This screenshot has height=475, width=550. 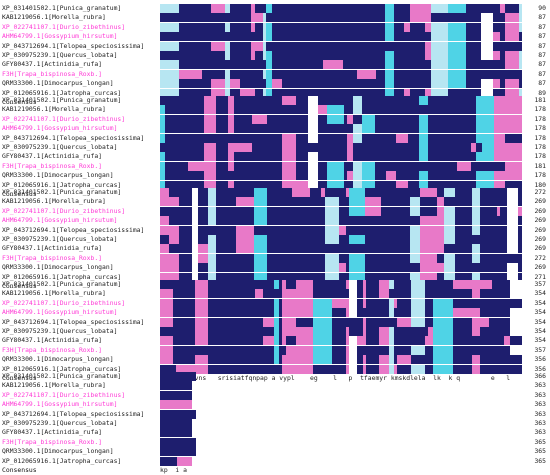 I want to click on species-label: KAB1219056.1[Morella_rubra], so click(x=54, y=109).